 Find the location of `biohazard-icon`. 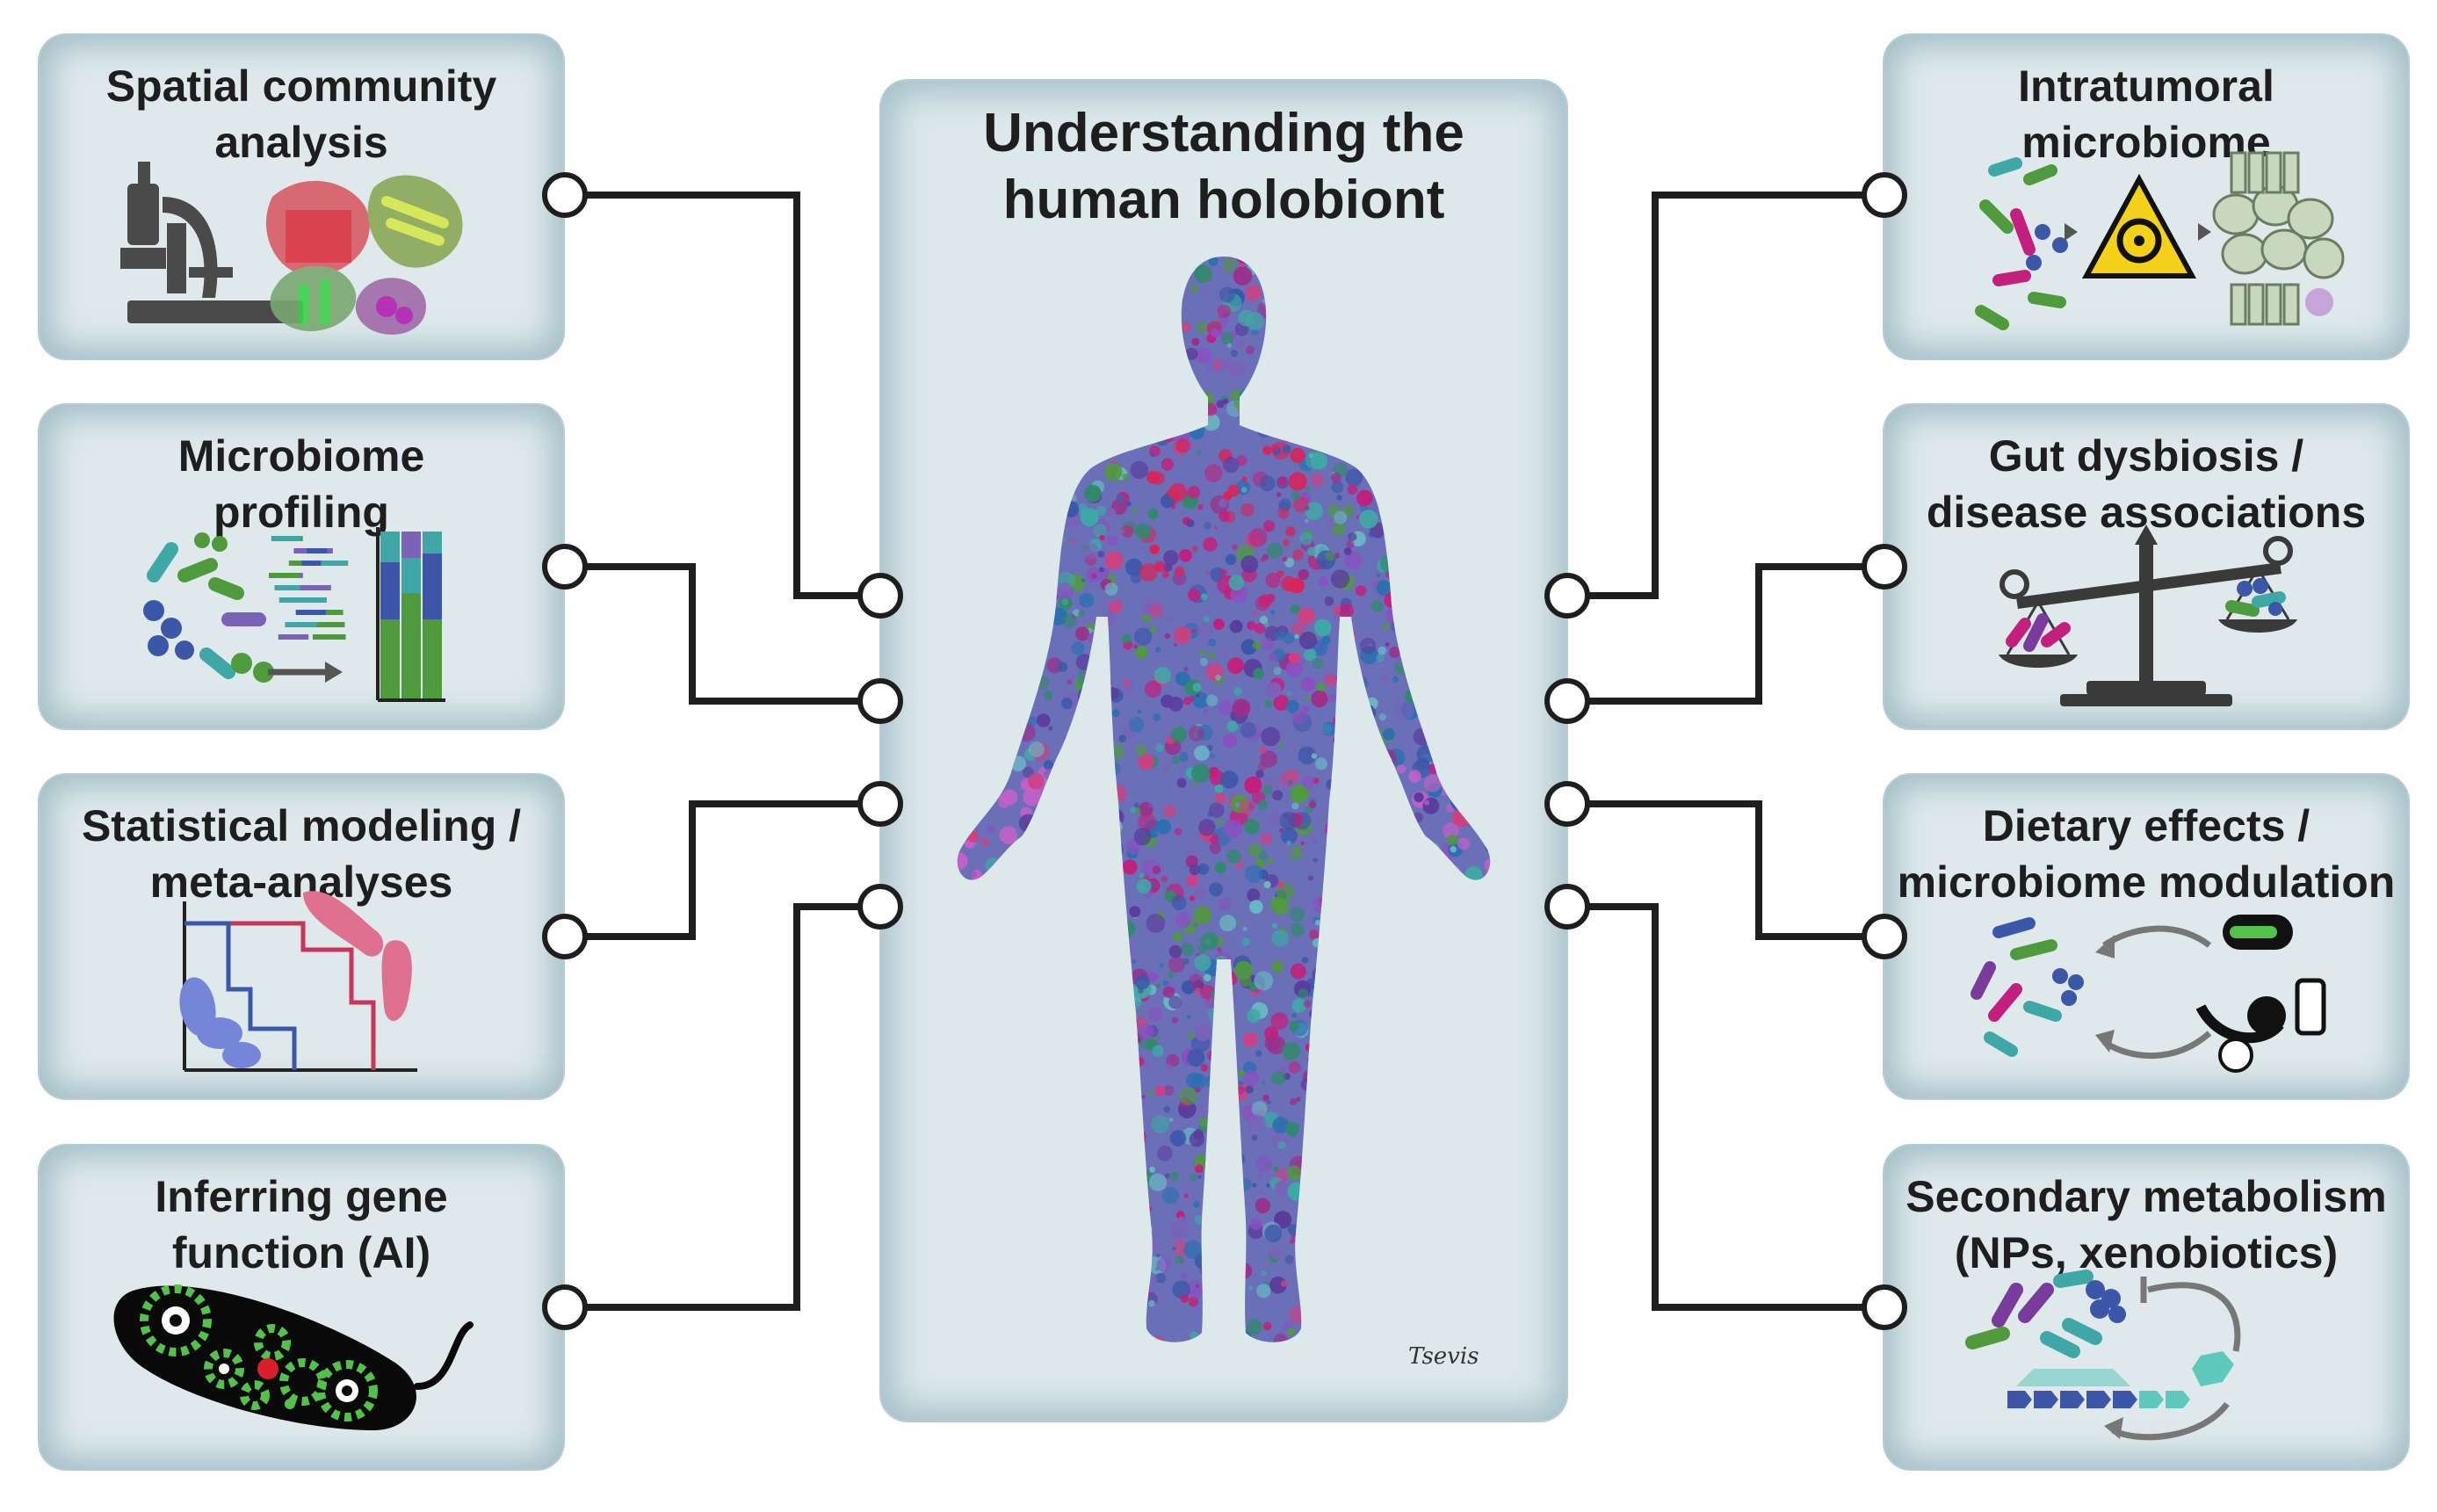

biohazard-icon is located at coordinates (2146, 245).